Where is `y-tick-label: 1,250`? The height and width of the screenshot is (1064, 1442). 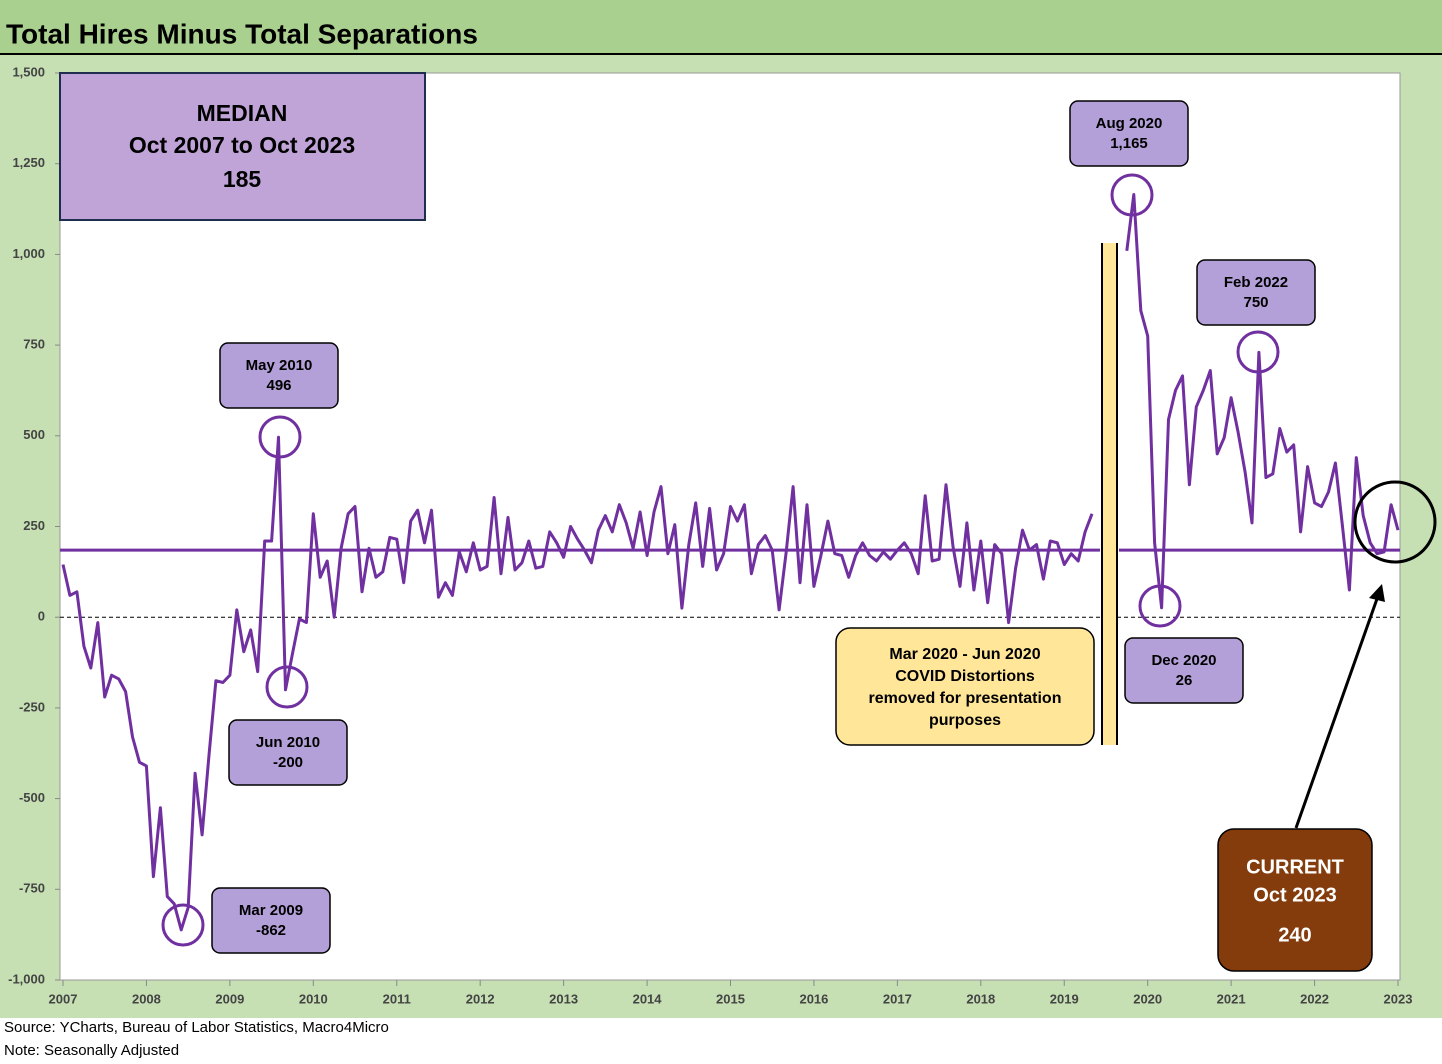
y-tick-label: 1,250 is located at coordinates (28, 162).